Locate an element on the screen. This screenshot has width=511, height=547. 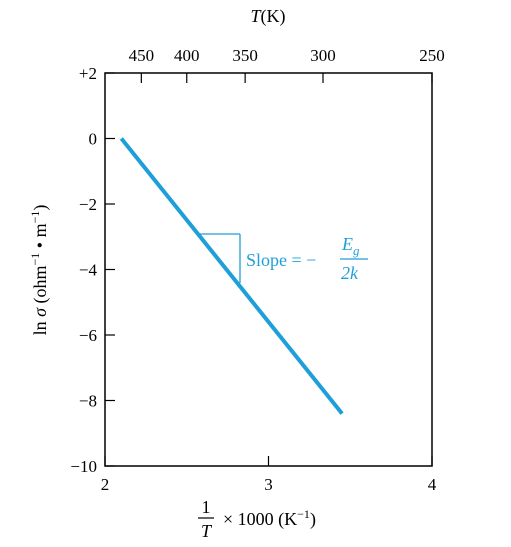
y-tick-label: +2 is located at coordinates (88, 73).